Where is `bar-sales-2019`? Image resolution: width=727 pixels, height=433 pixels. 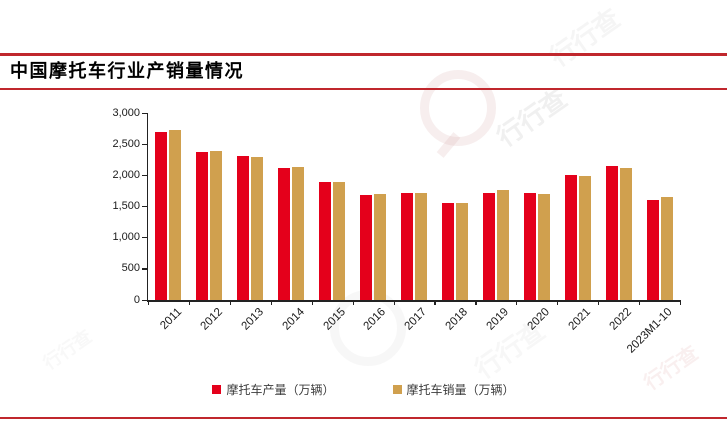 bar-sales-2019 is located at coordinates (502, 244).